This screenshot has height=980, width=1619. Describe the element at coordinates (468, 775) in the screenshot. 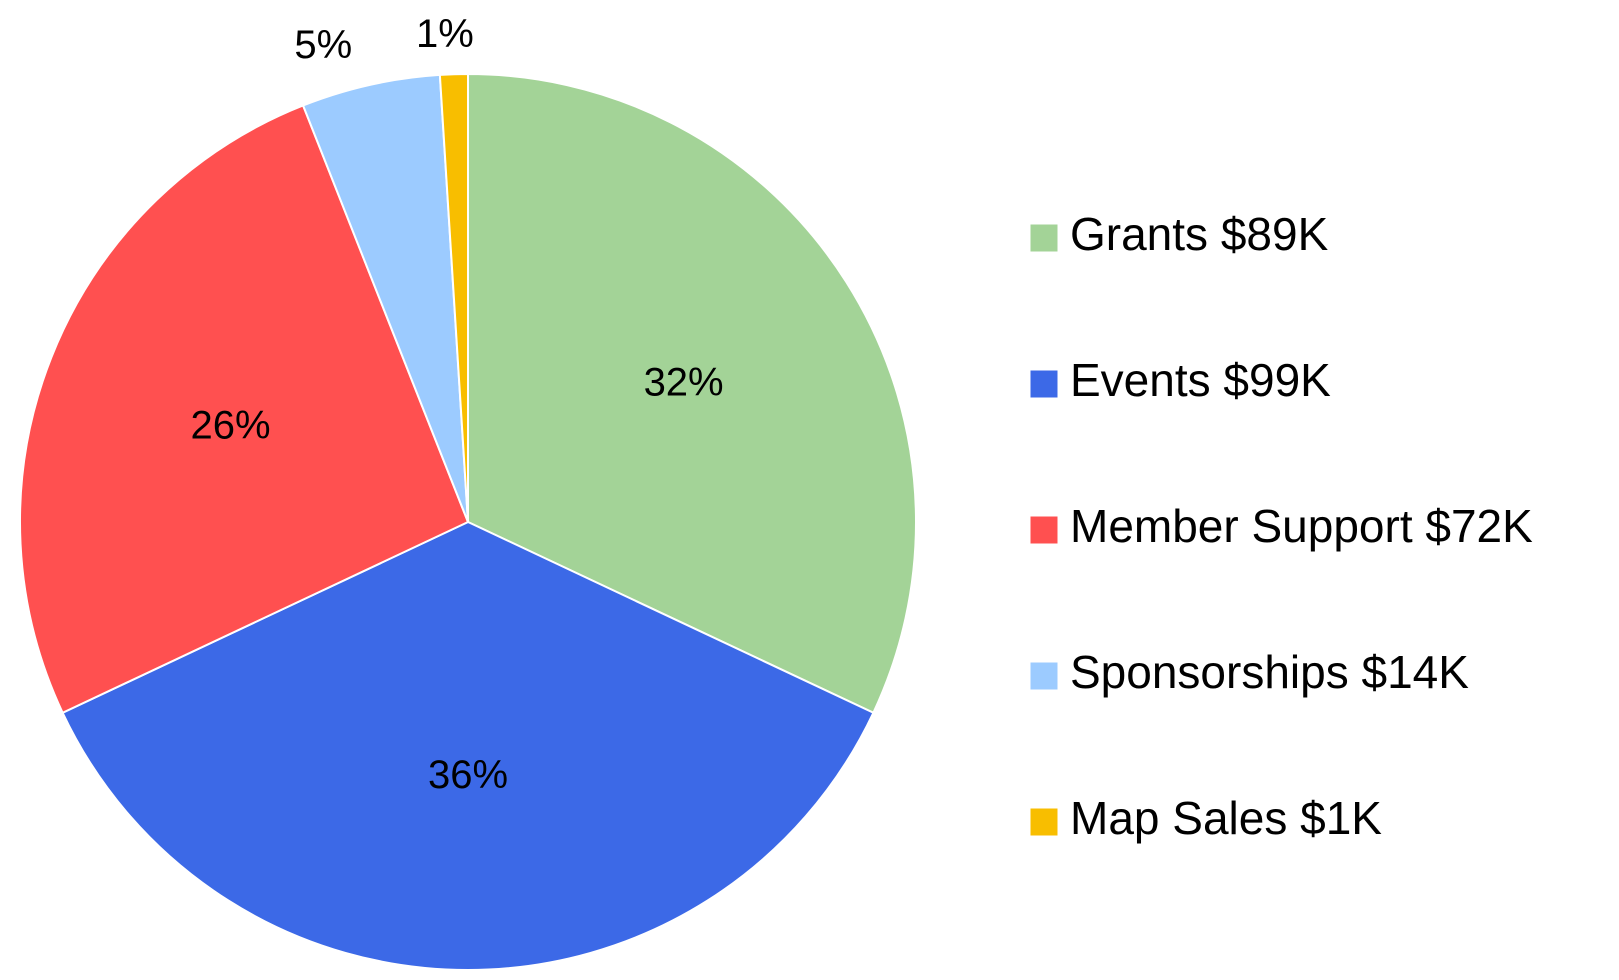

I see `data-label: 36%` at that location.